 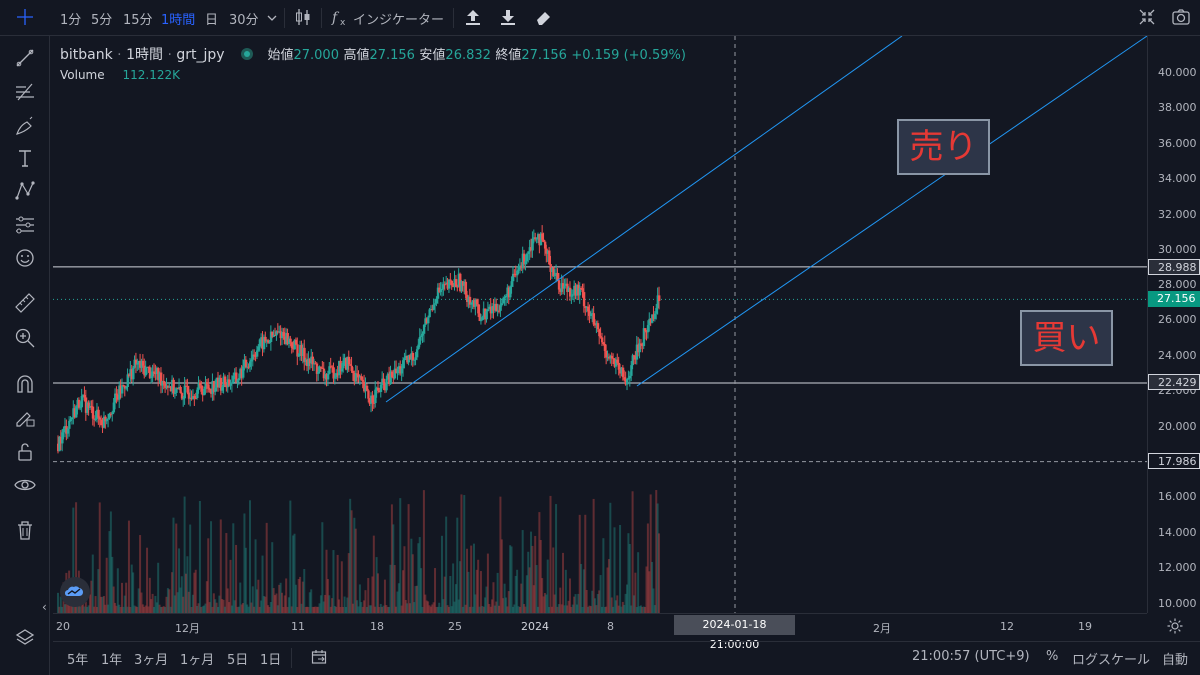 I want to click on time-tick: 8, so click(x=610, y=626).